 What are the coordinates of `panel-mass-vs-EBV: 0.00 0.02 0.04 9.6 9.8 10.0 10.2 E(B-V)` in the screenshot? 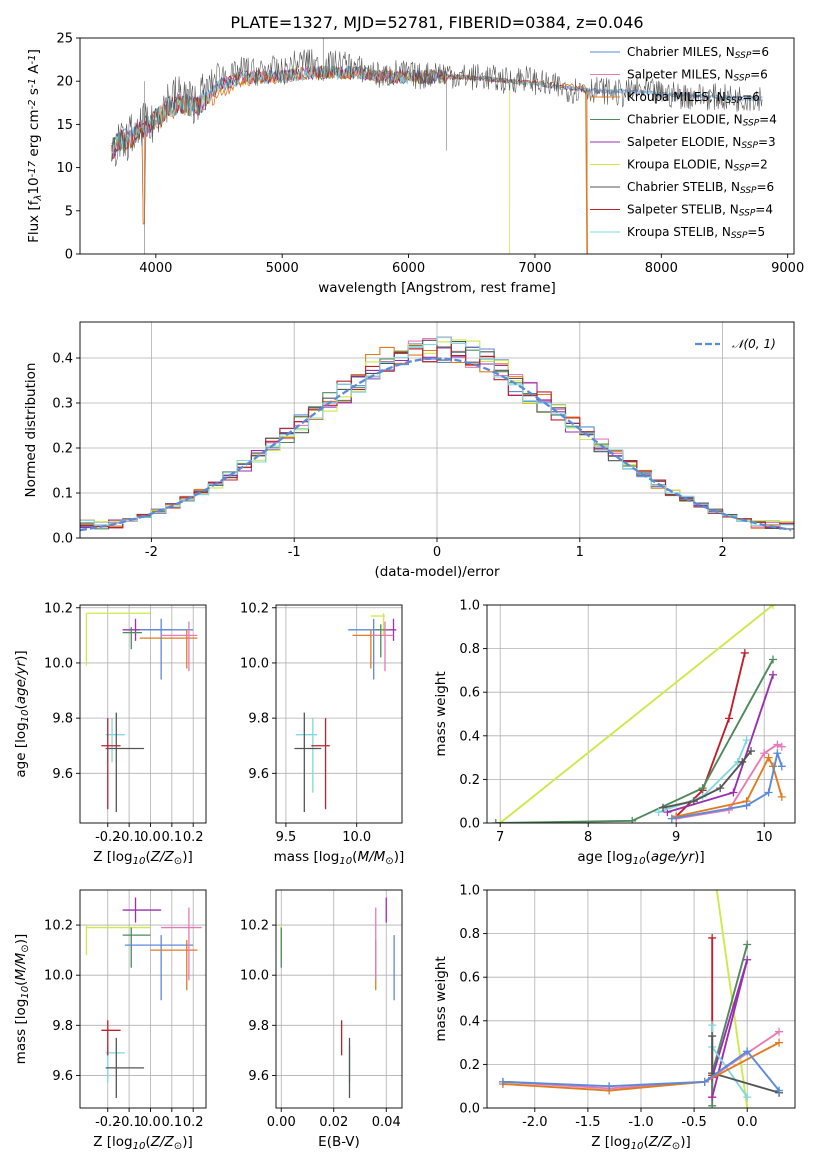 It's located at (321, 1019).